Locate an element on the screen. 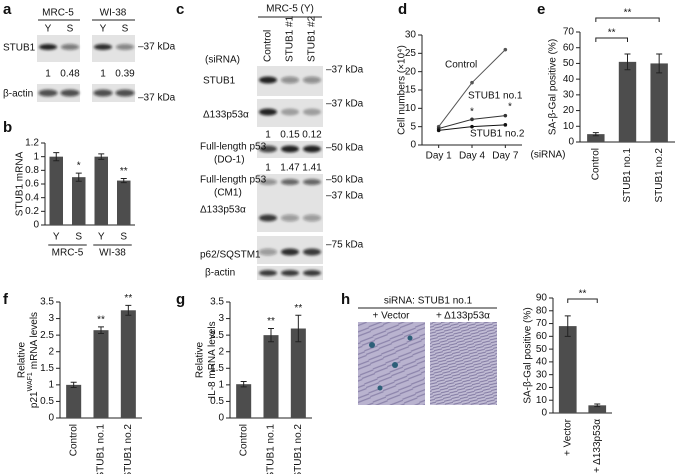 This screenshot has width=685, height=474. y-tick-label: 10 is located at coordinates (569, 126).